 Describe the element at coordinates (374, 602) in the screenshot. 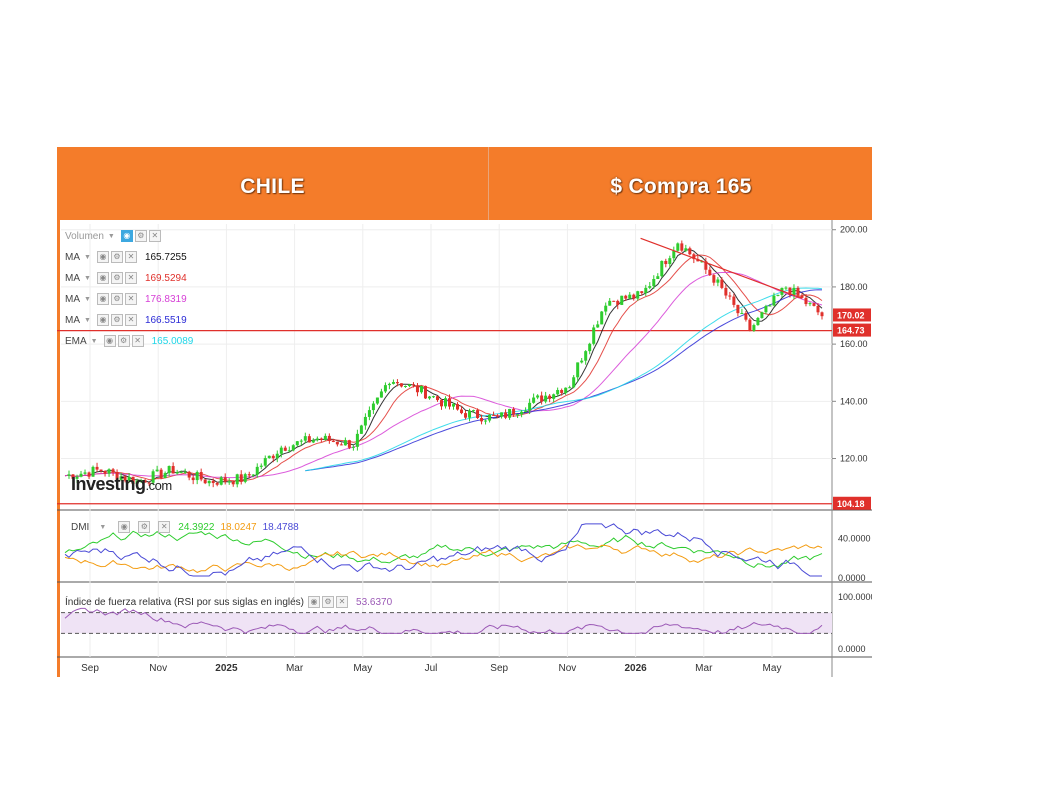

I see `rsi-value: 53.6370` at that location.